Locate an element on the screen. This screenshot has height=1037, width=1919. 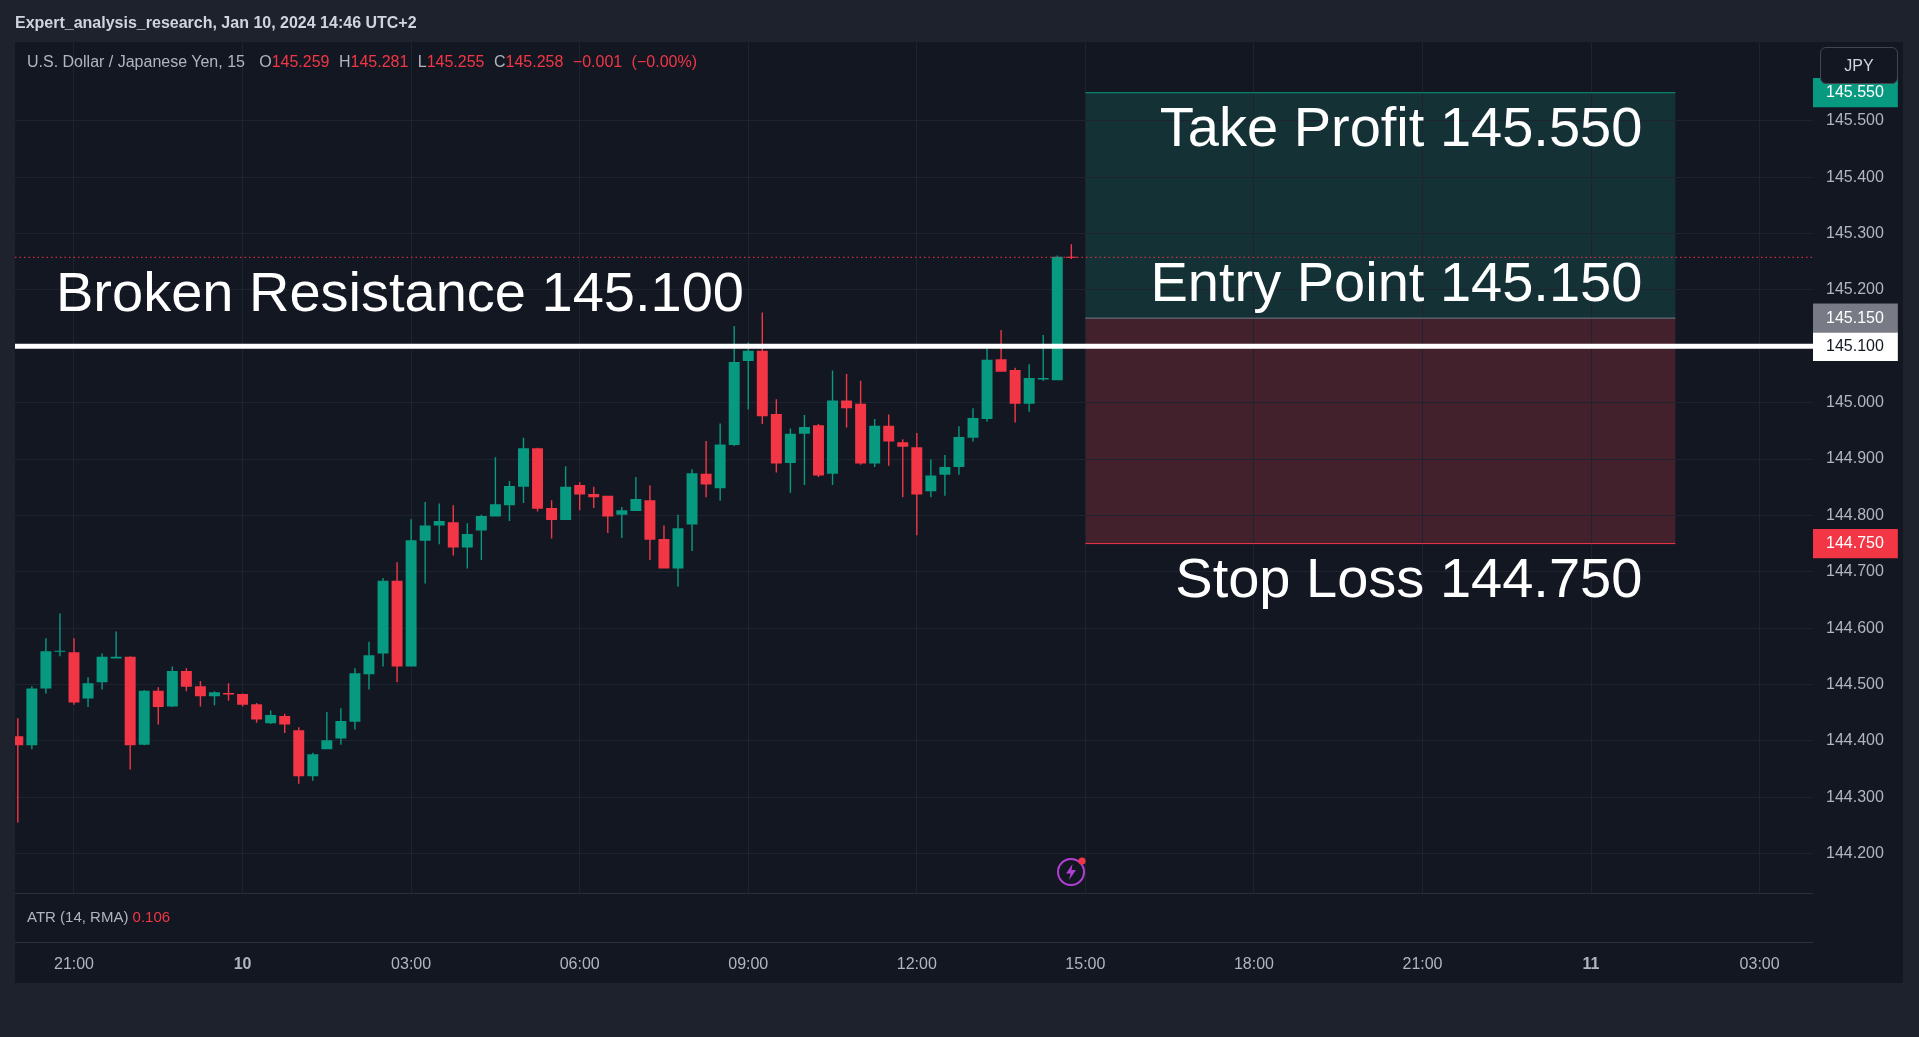
ref-line-label: Broken Resistance 145.100 is located at coordinates (400, 292).